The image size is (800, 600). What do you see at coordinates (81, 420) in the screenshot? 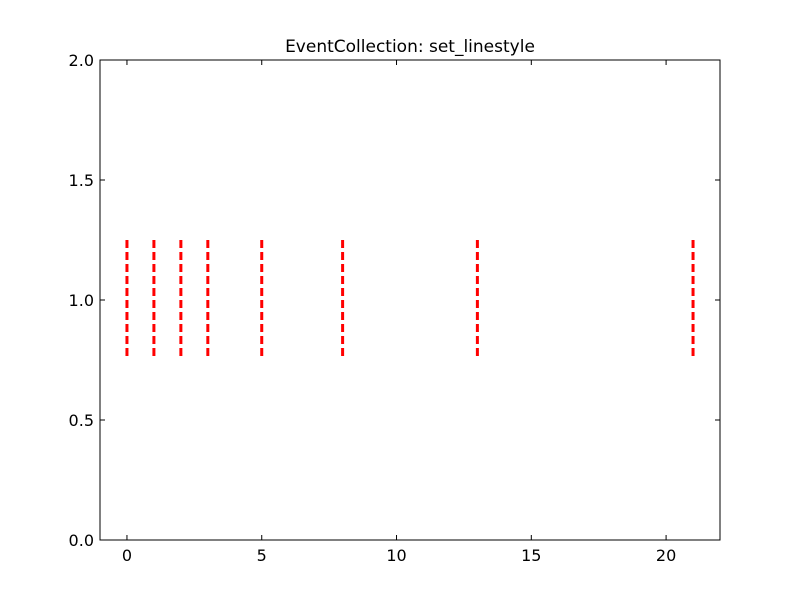
I see `y-tick-label: 0.5` at bounding box center [81, 420].